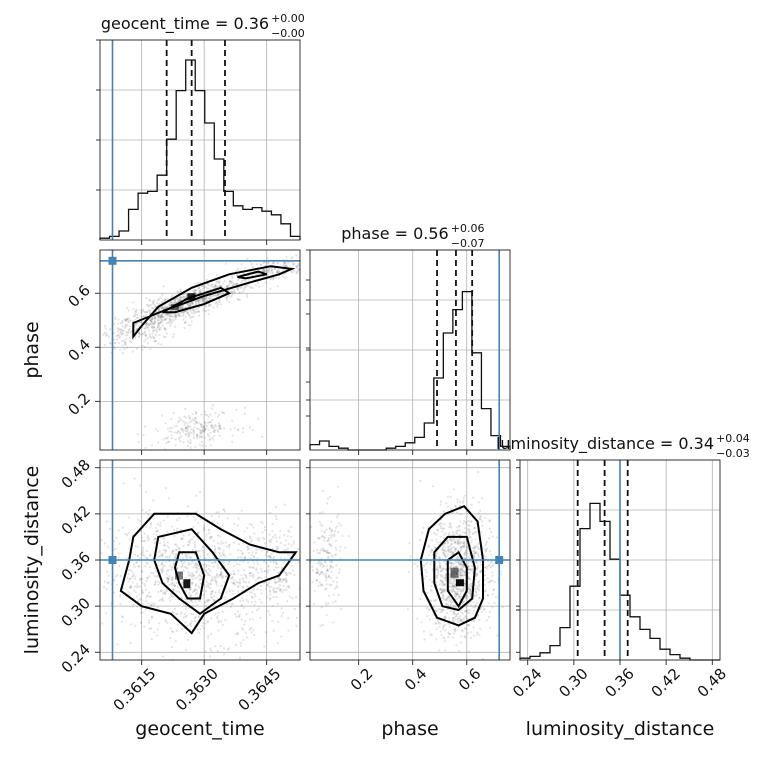  I want to click on tick-label-luminosity_distance: 0.48, so click(76, 474).